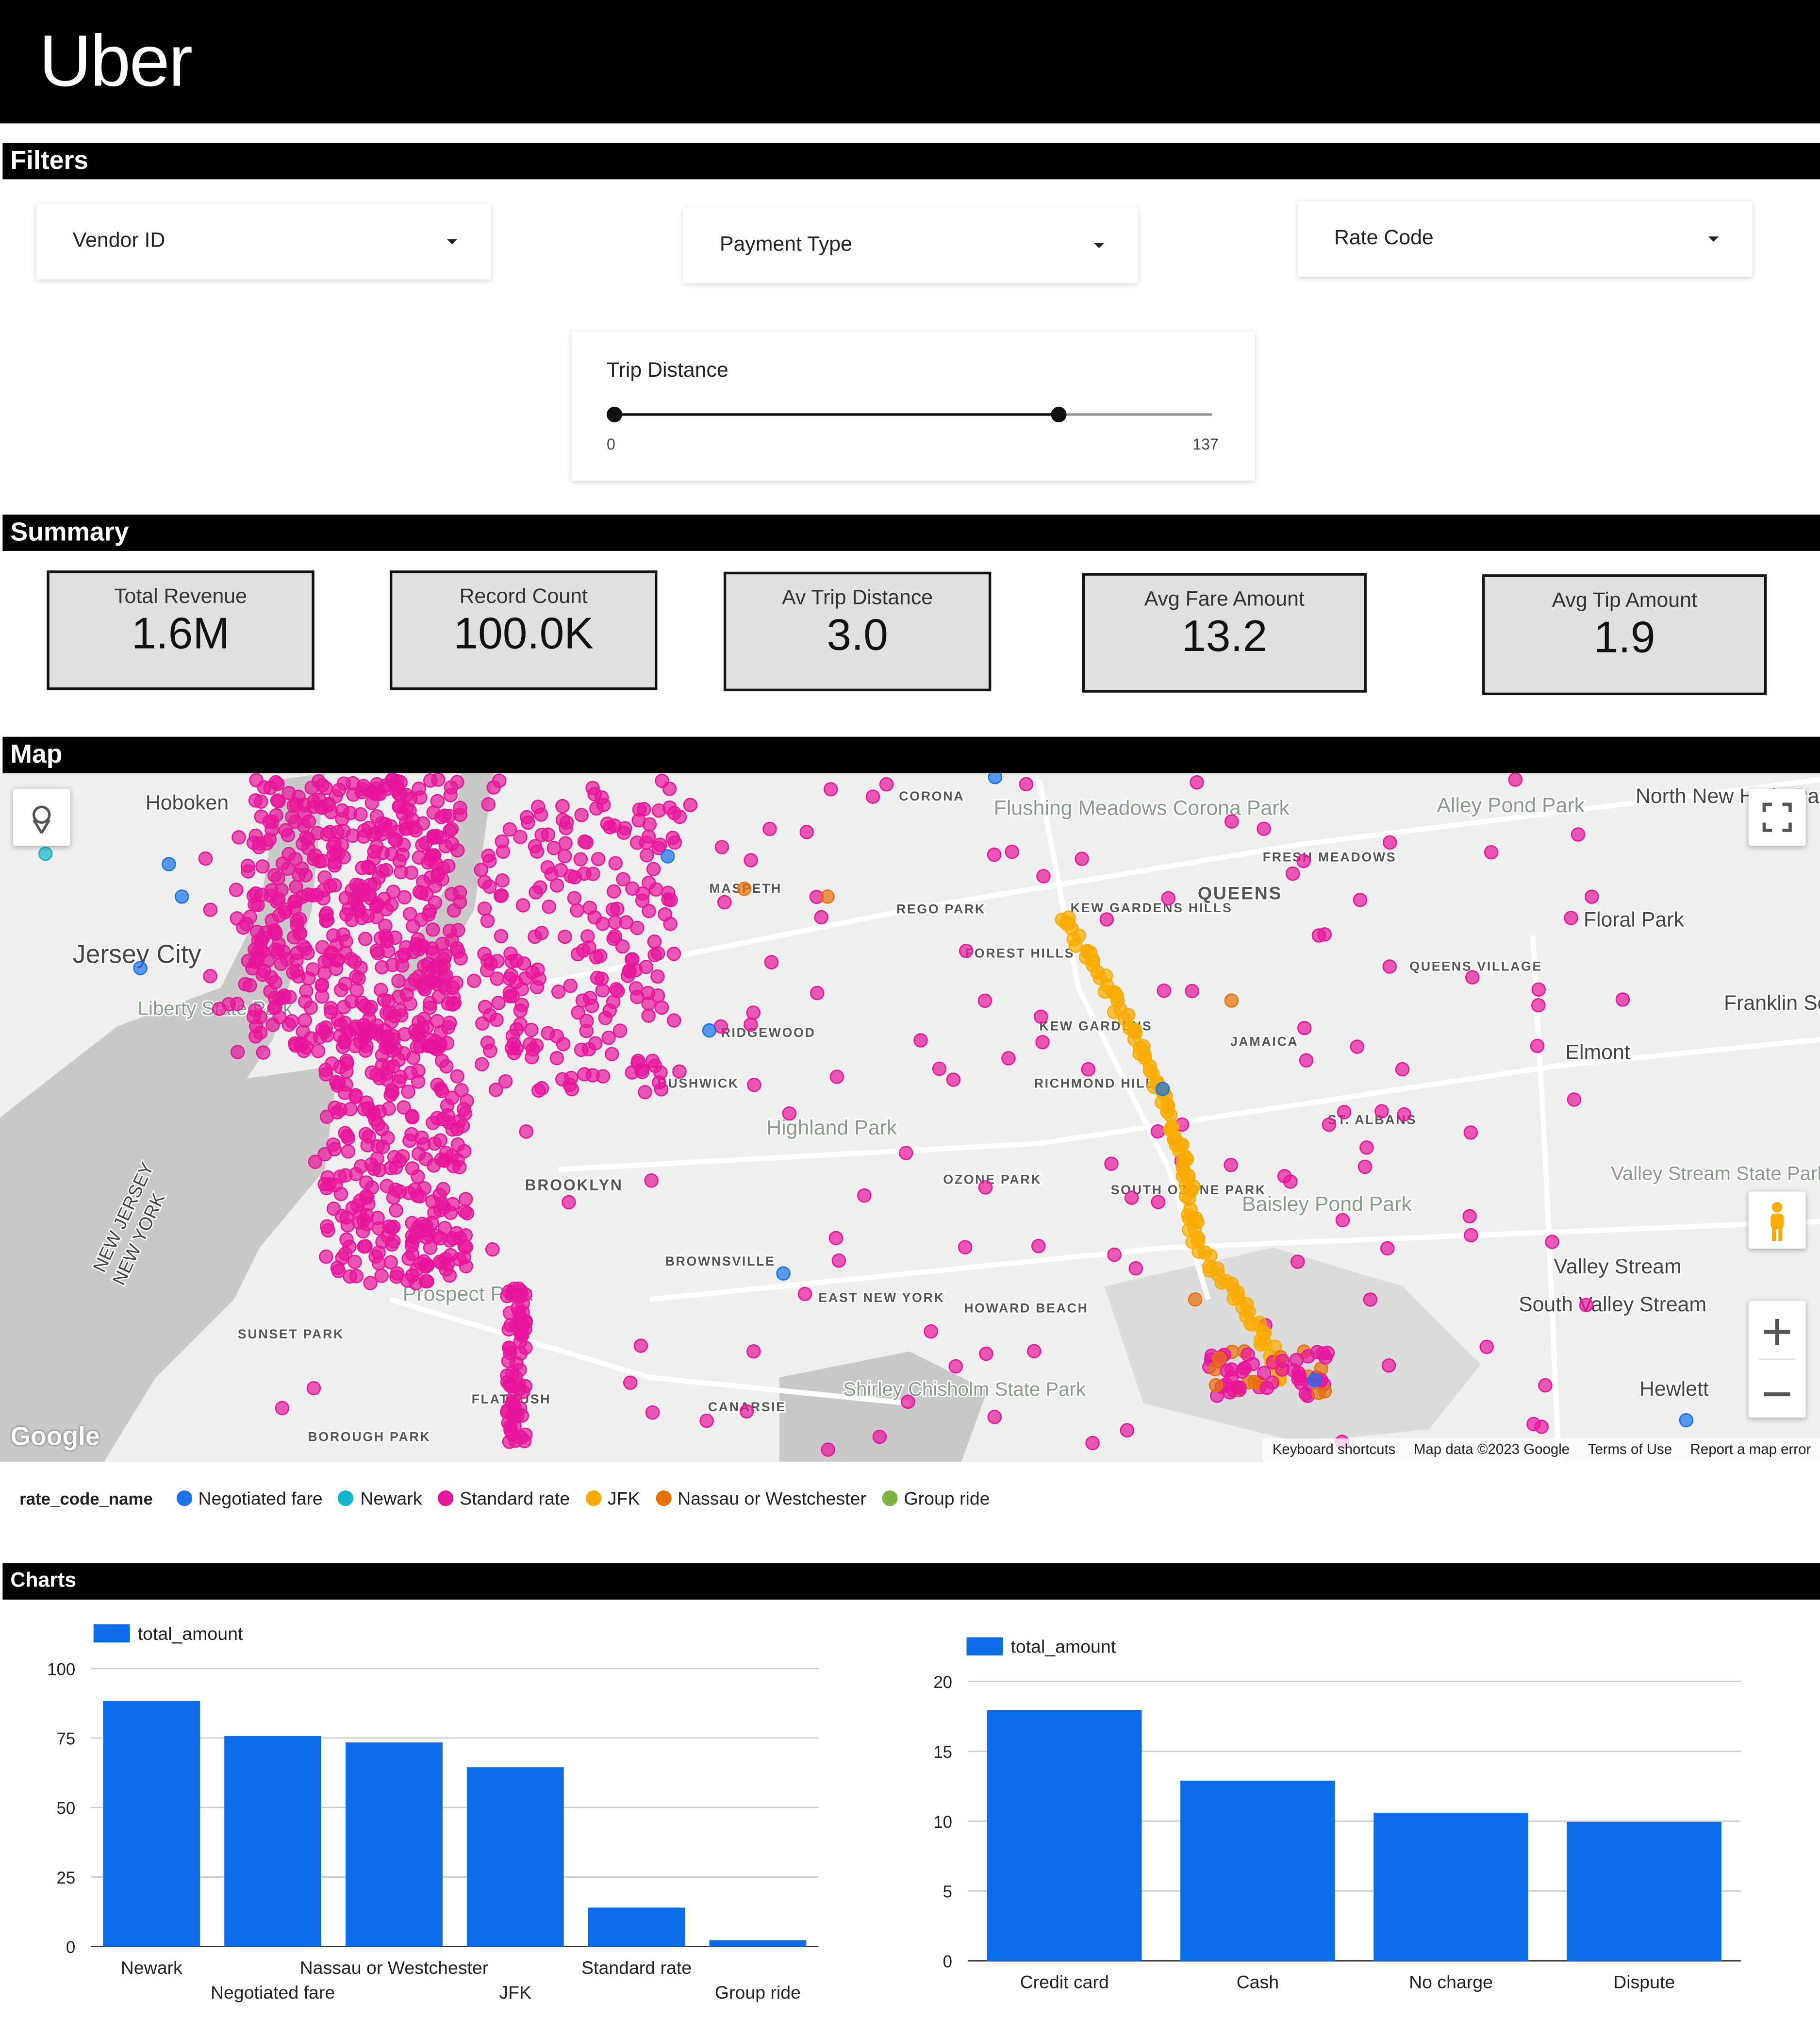  Describe the element at coordinates (1777, 817) in the screenshot. I see `fullscreen-button` at that location.